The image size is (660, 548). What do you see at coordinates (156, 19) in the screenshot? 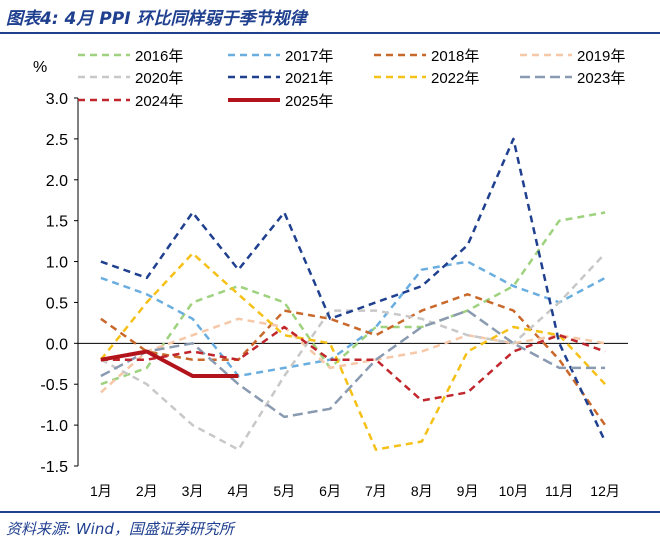
I see `chart-title: 图表4: 4月 PPI 环比同样弱于季节规律` at bounding box center [156, 19].